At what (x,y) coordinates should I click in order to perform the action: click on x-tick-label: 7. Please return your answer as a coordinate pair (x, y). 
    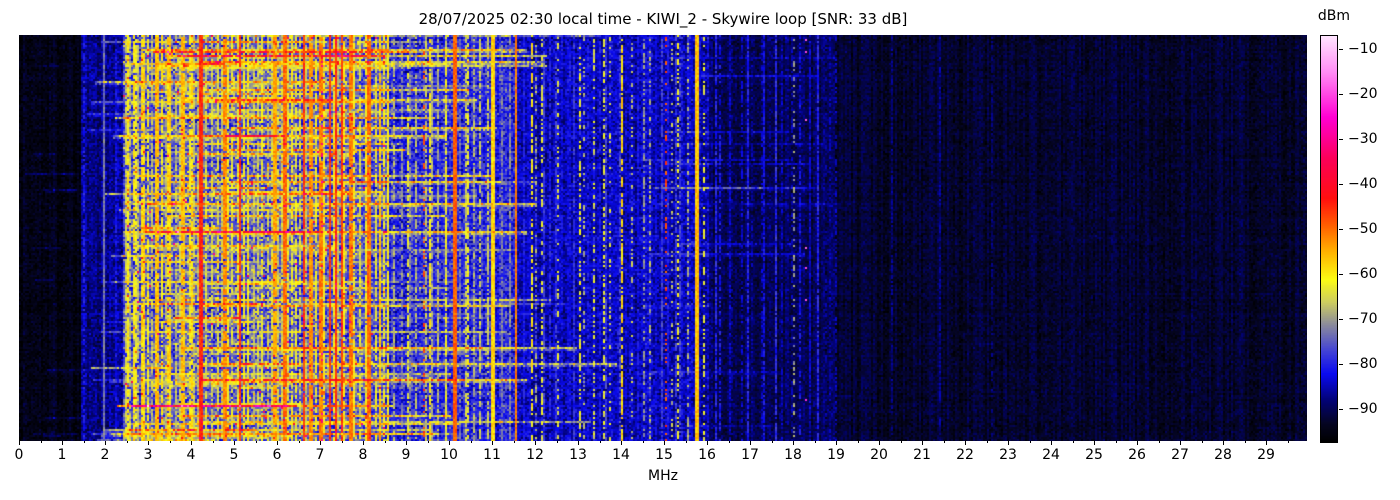
    Looking at the image, I should click on (320, 455).